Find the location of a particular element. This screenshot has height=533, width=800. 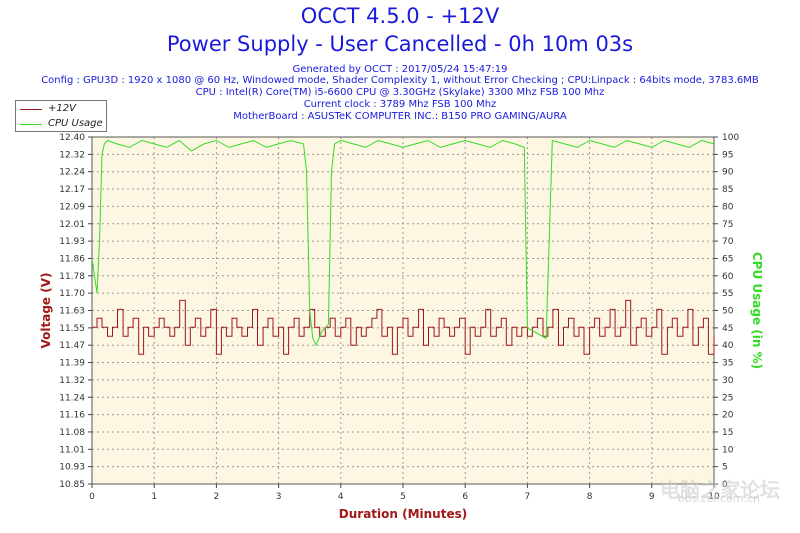

y-tick-label-left: 11.93 is located at coordinates (72, 242).